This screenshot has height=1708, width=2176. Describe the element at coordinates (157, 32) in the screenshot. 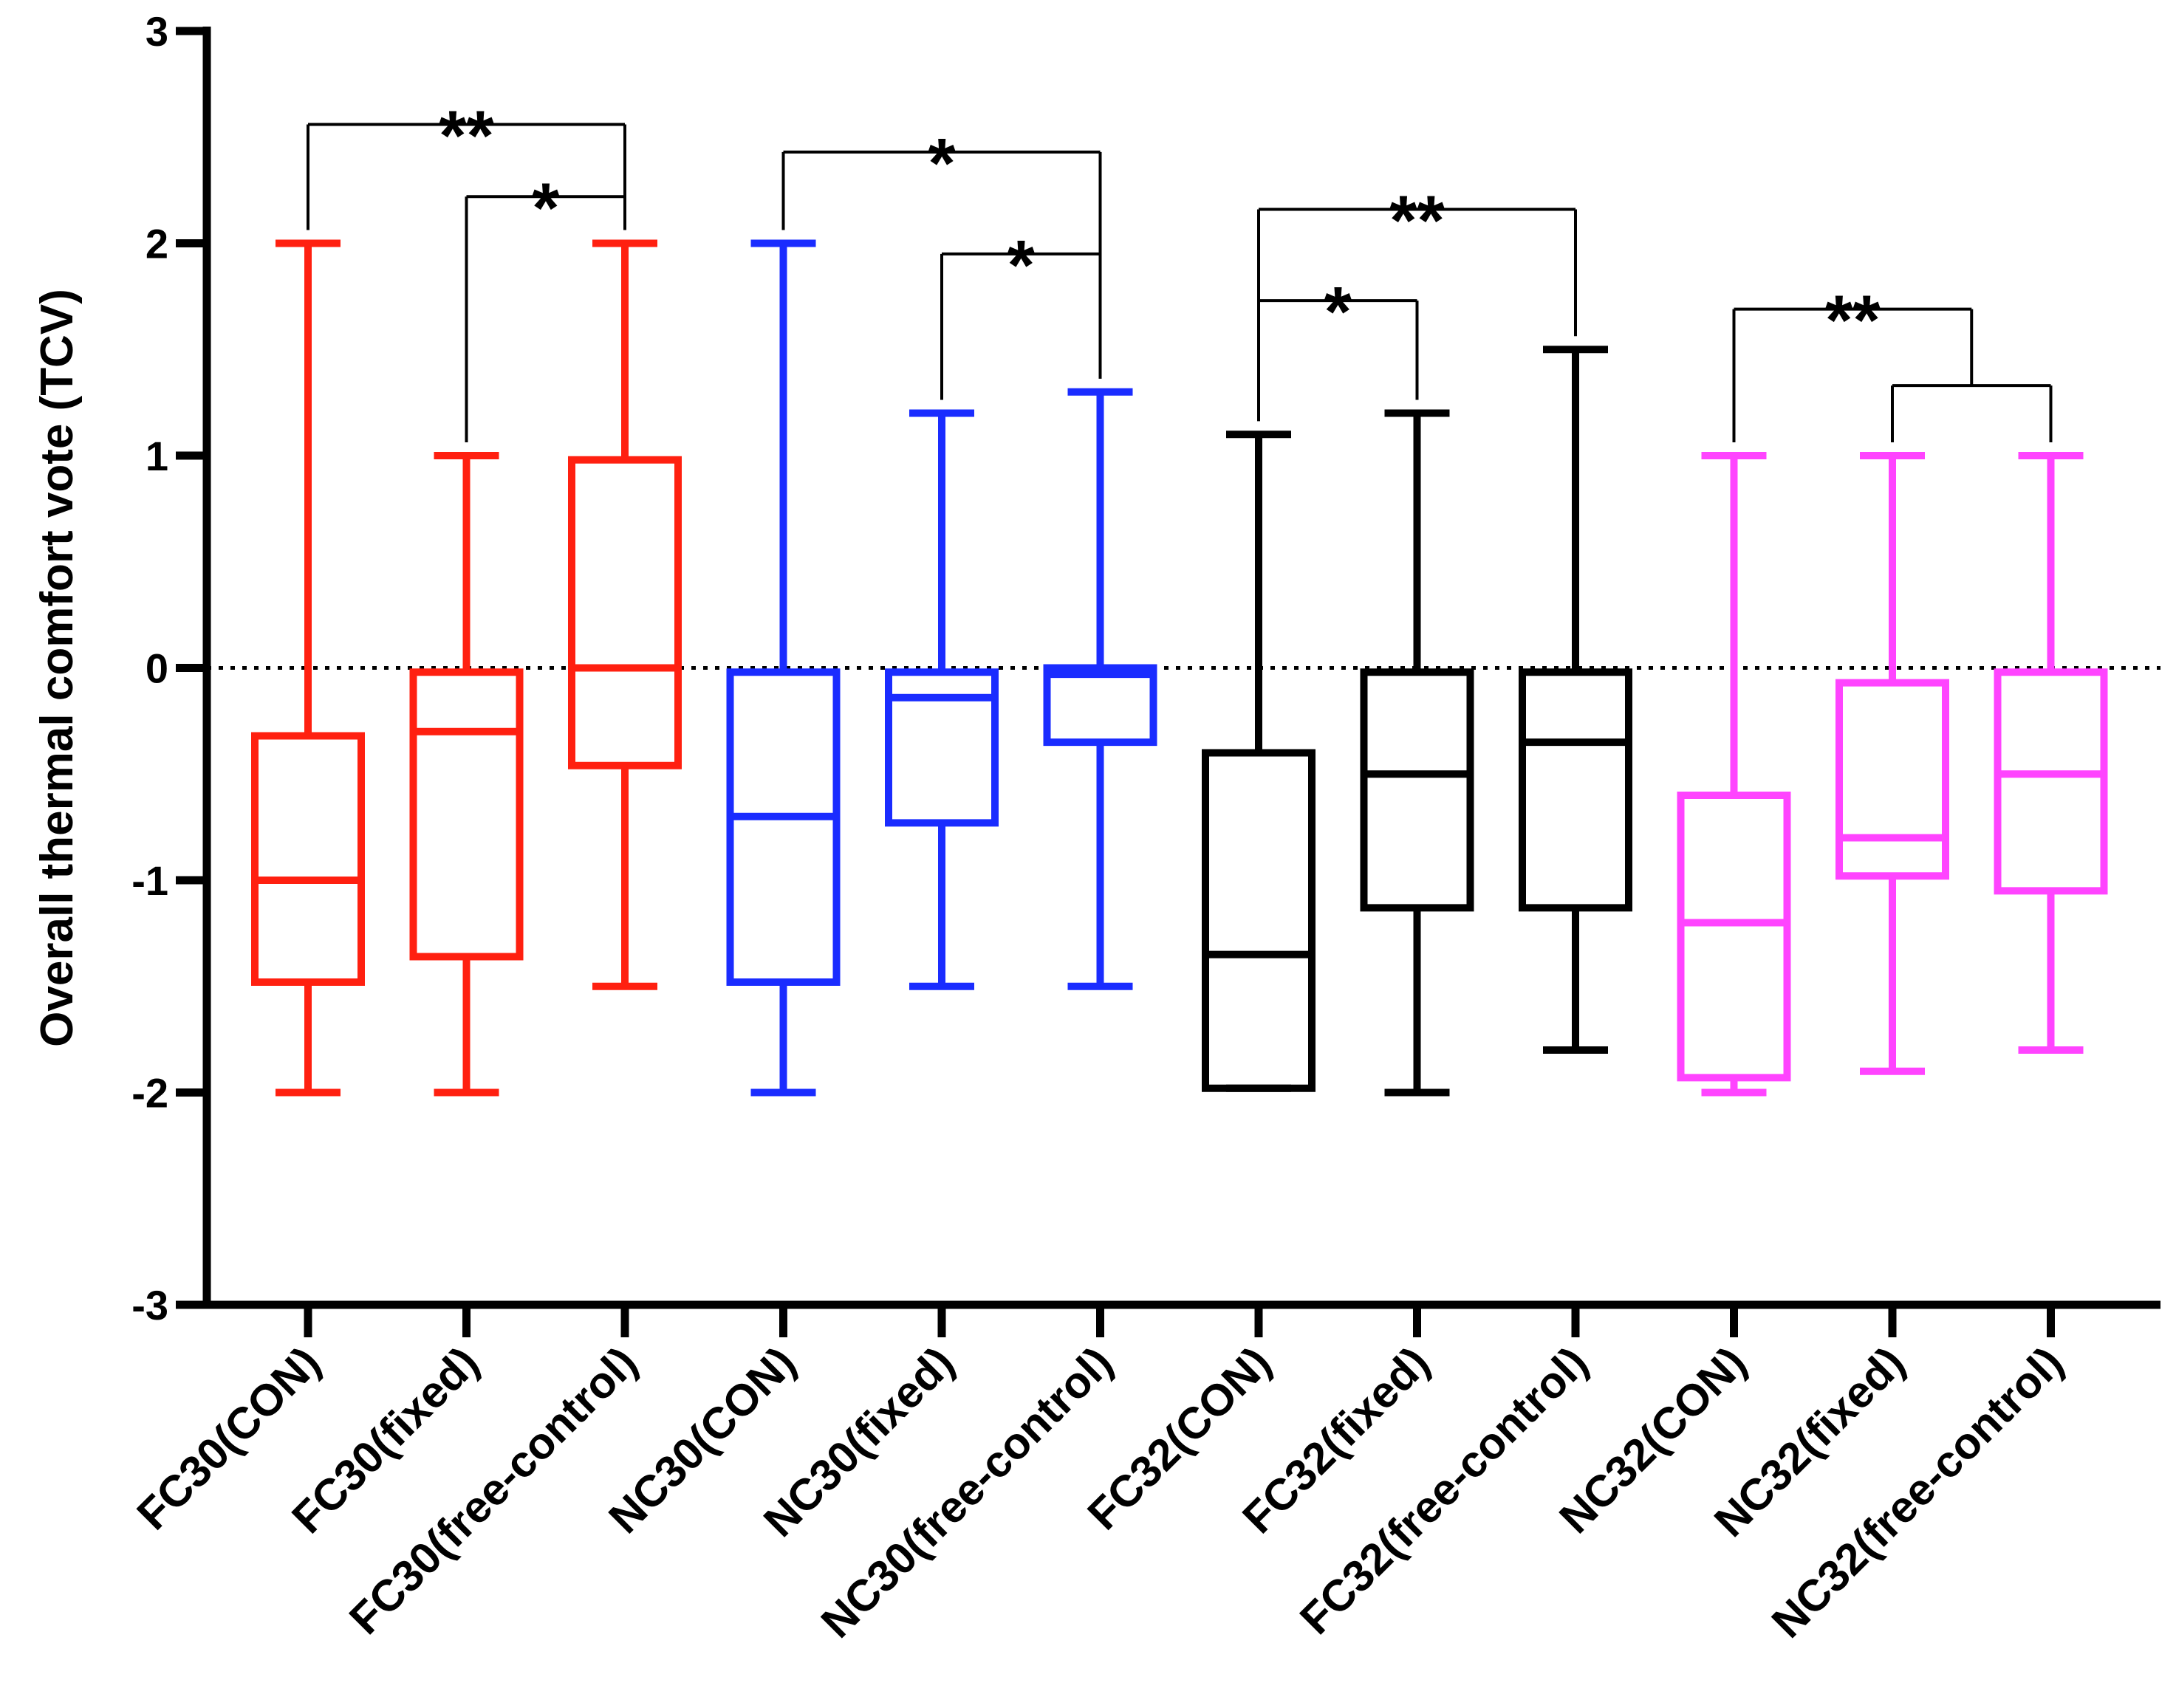

I see `y-tick-label: 3` at that location.